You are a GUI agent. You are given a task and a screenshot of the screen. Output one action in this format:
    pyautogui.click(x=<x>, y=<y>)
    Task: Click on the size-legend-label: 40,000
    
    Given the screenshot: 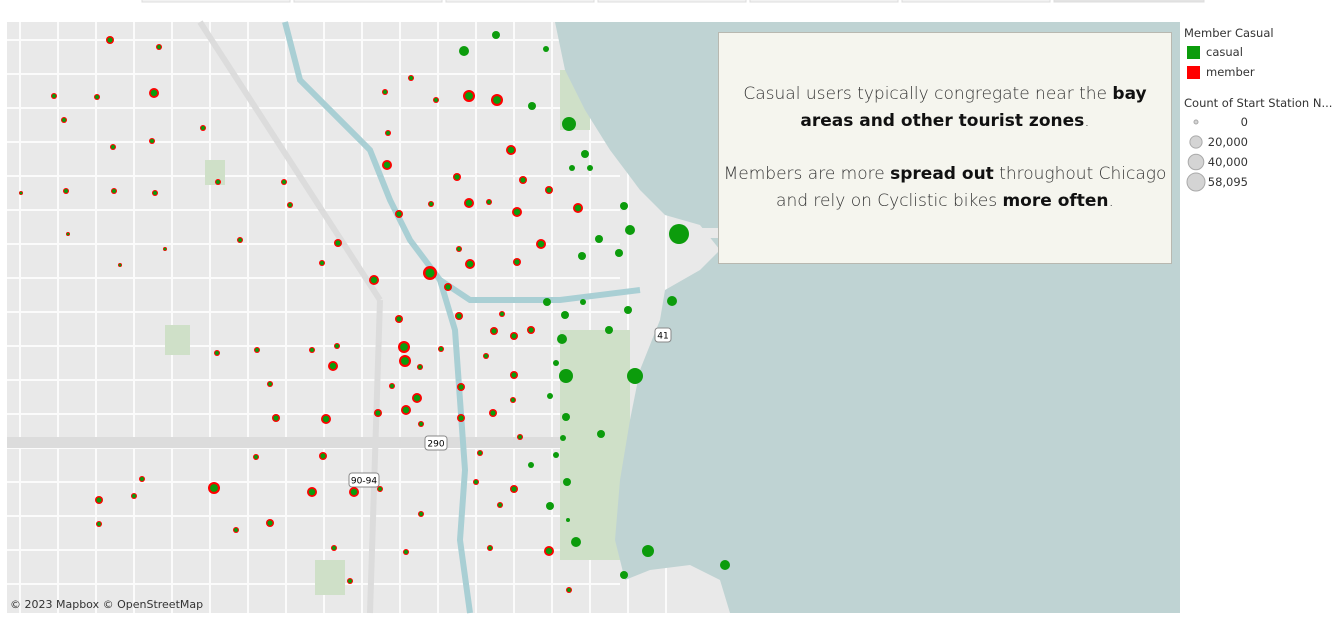 What is the action you would take?
    pyautogui.click(x=1228, y=162)
    